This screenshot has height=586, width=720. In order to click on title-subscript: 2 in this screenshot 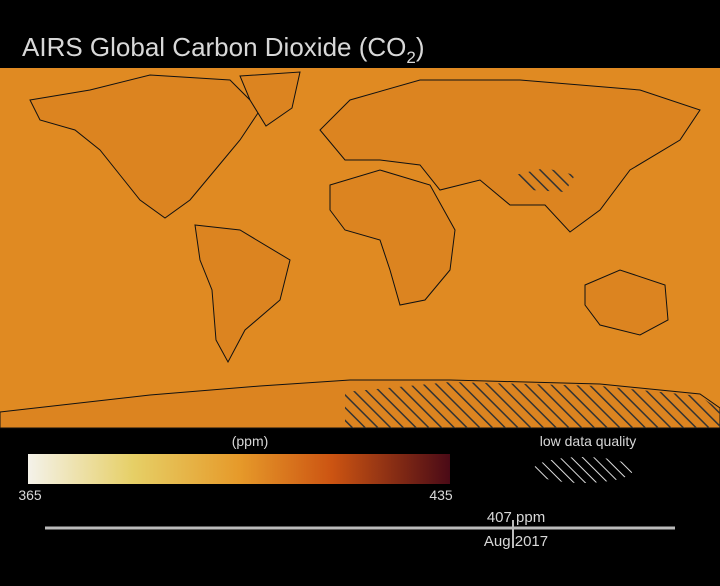, I will do `click(410, 57)`.